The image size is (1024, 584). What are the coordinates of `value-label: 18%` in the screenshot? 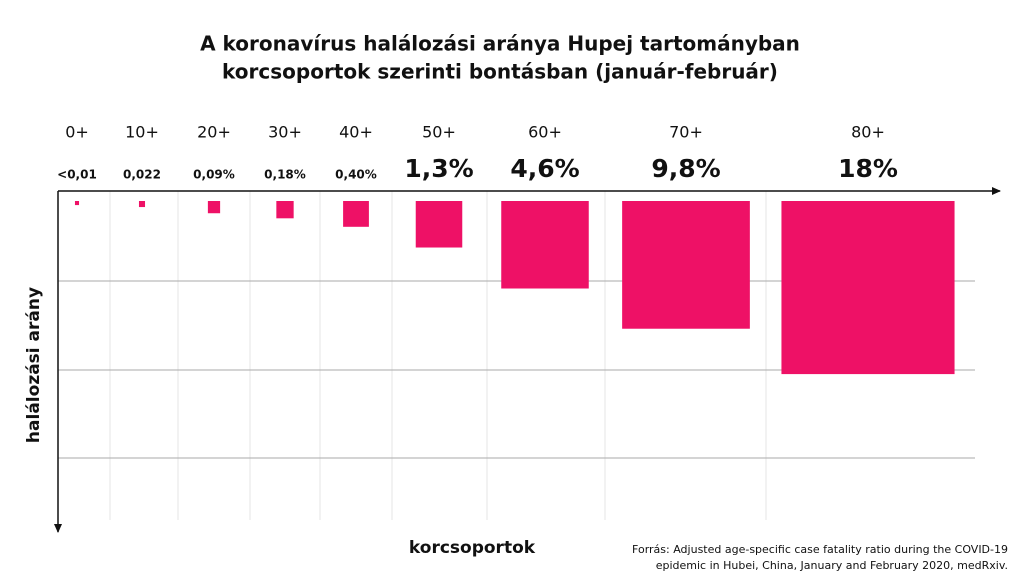 It's located at (868, 168).